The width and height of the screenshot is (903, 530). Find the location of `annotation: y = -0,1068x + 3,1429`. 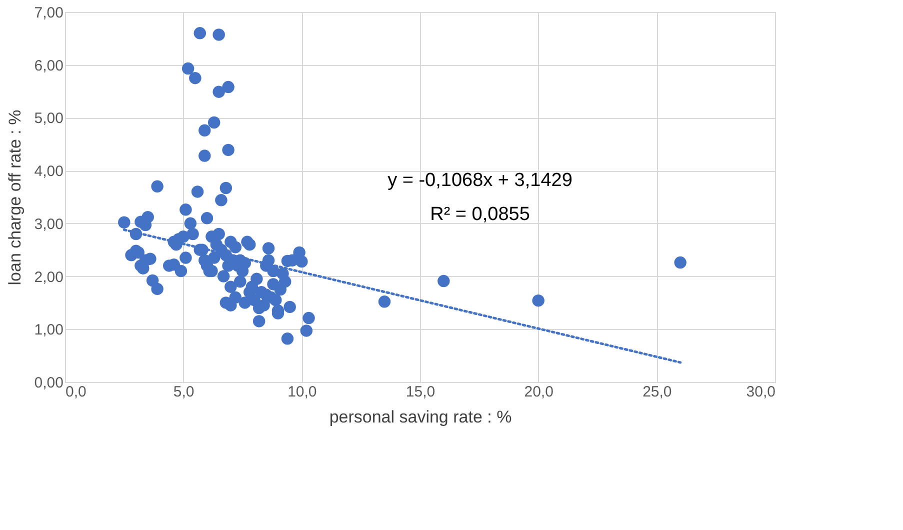

annotation: y = -0,1068x + 3,1429 is located at coordinates (480, 180).